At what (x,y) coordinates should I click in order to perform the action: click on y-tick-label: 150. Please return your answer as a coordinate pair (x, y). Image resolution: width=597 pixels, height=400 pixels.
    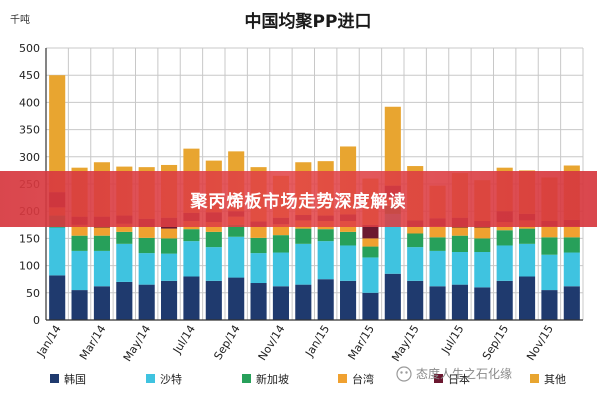
    Looking at the image, I should click on (29, 238).